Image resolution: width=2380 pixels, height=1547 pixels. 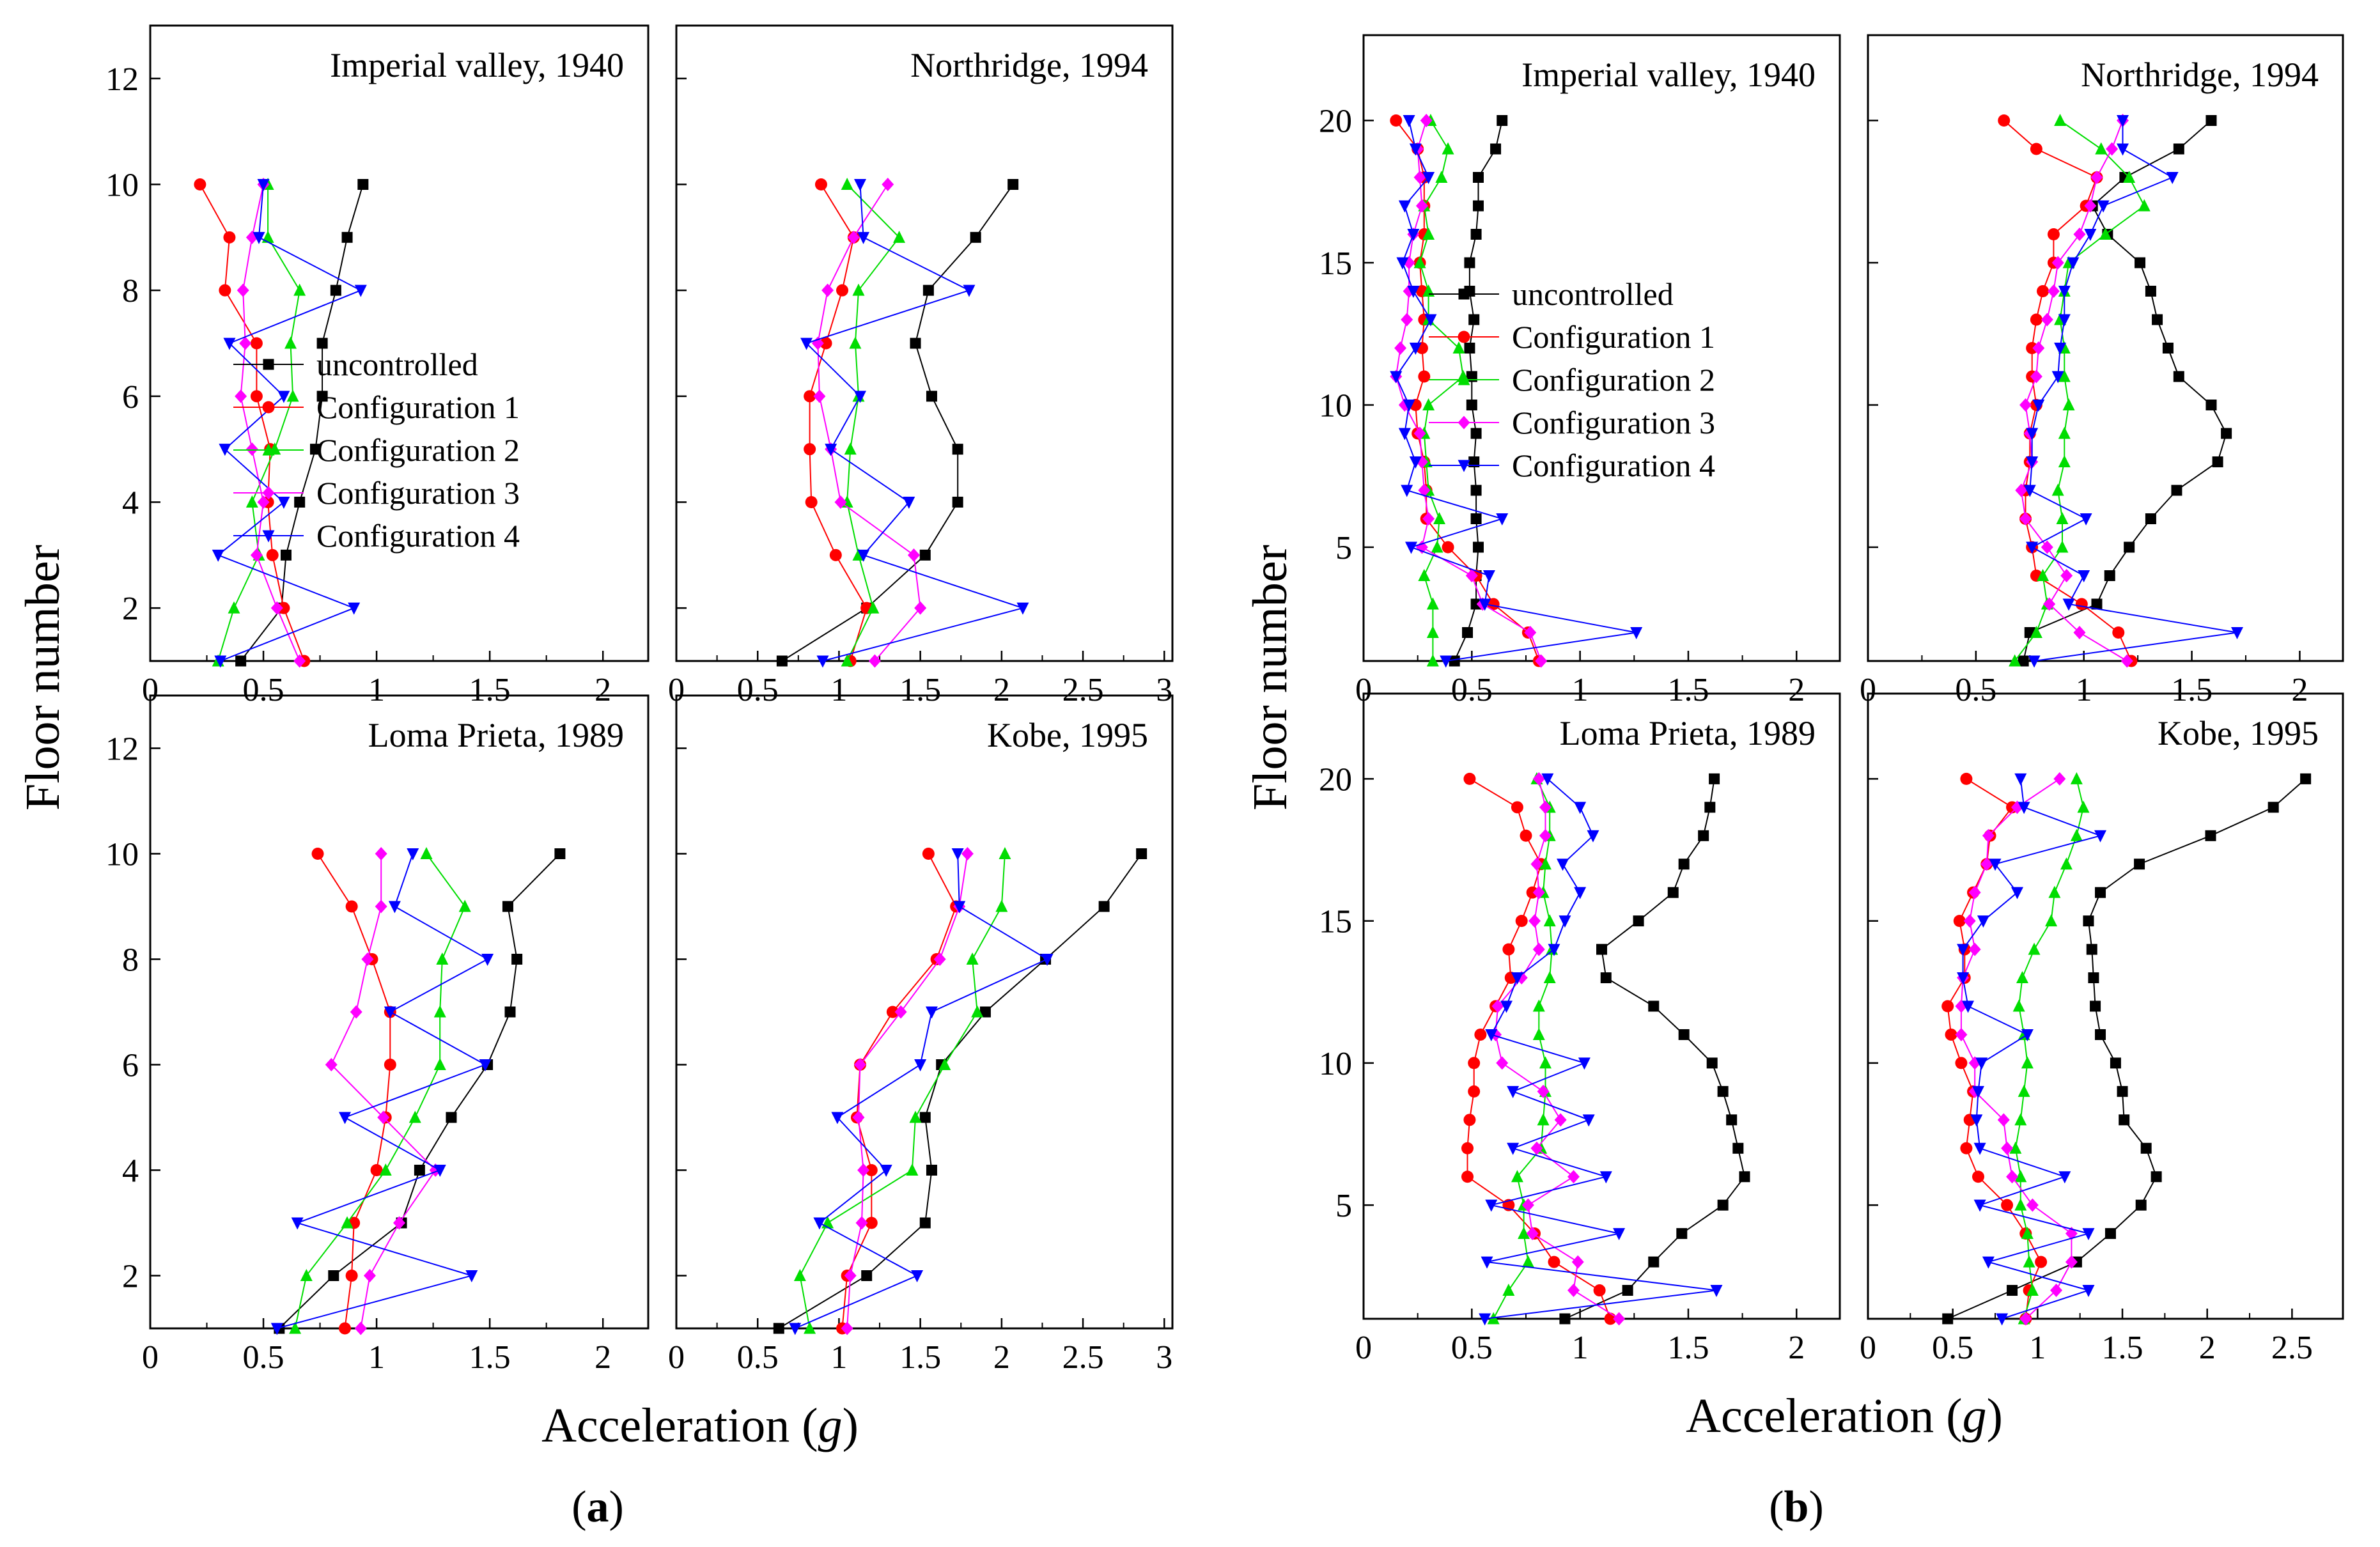 What do you see at coordinates (851, 1425) in the screenshot?
I see `x-axis-unit-close: )` at bounding box center [851, 1425].